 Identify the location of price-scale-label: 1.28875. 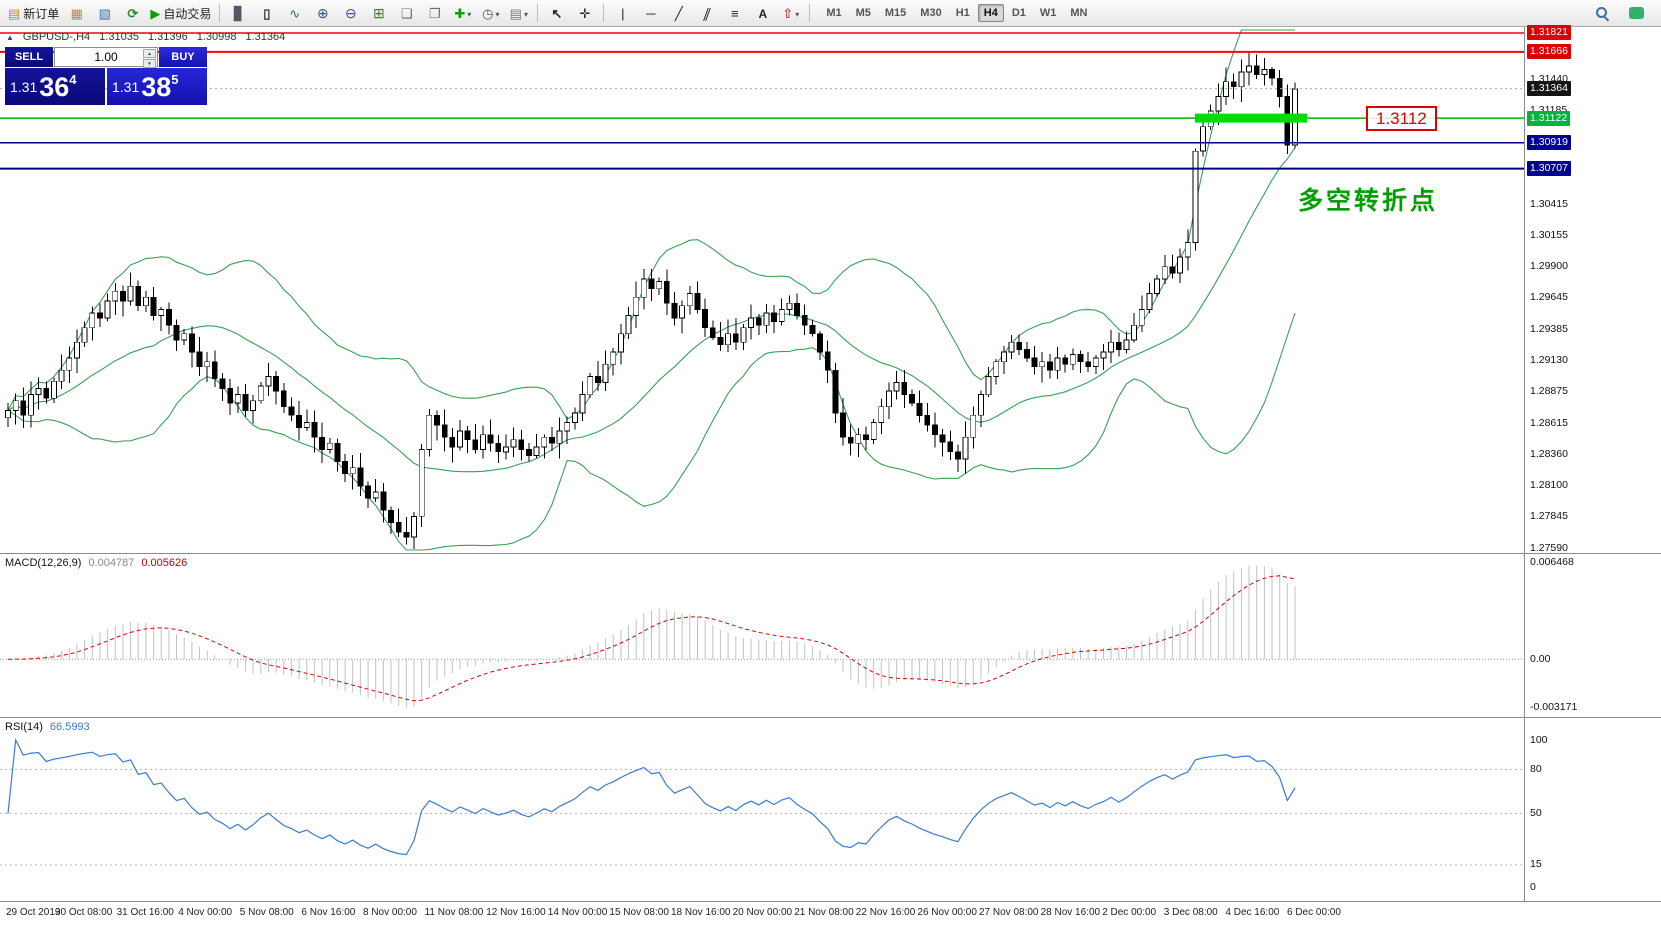
(1549, 391).